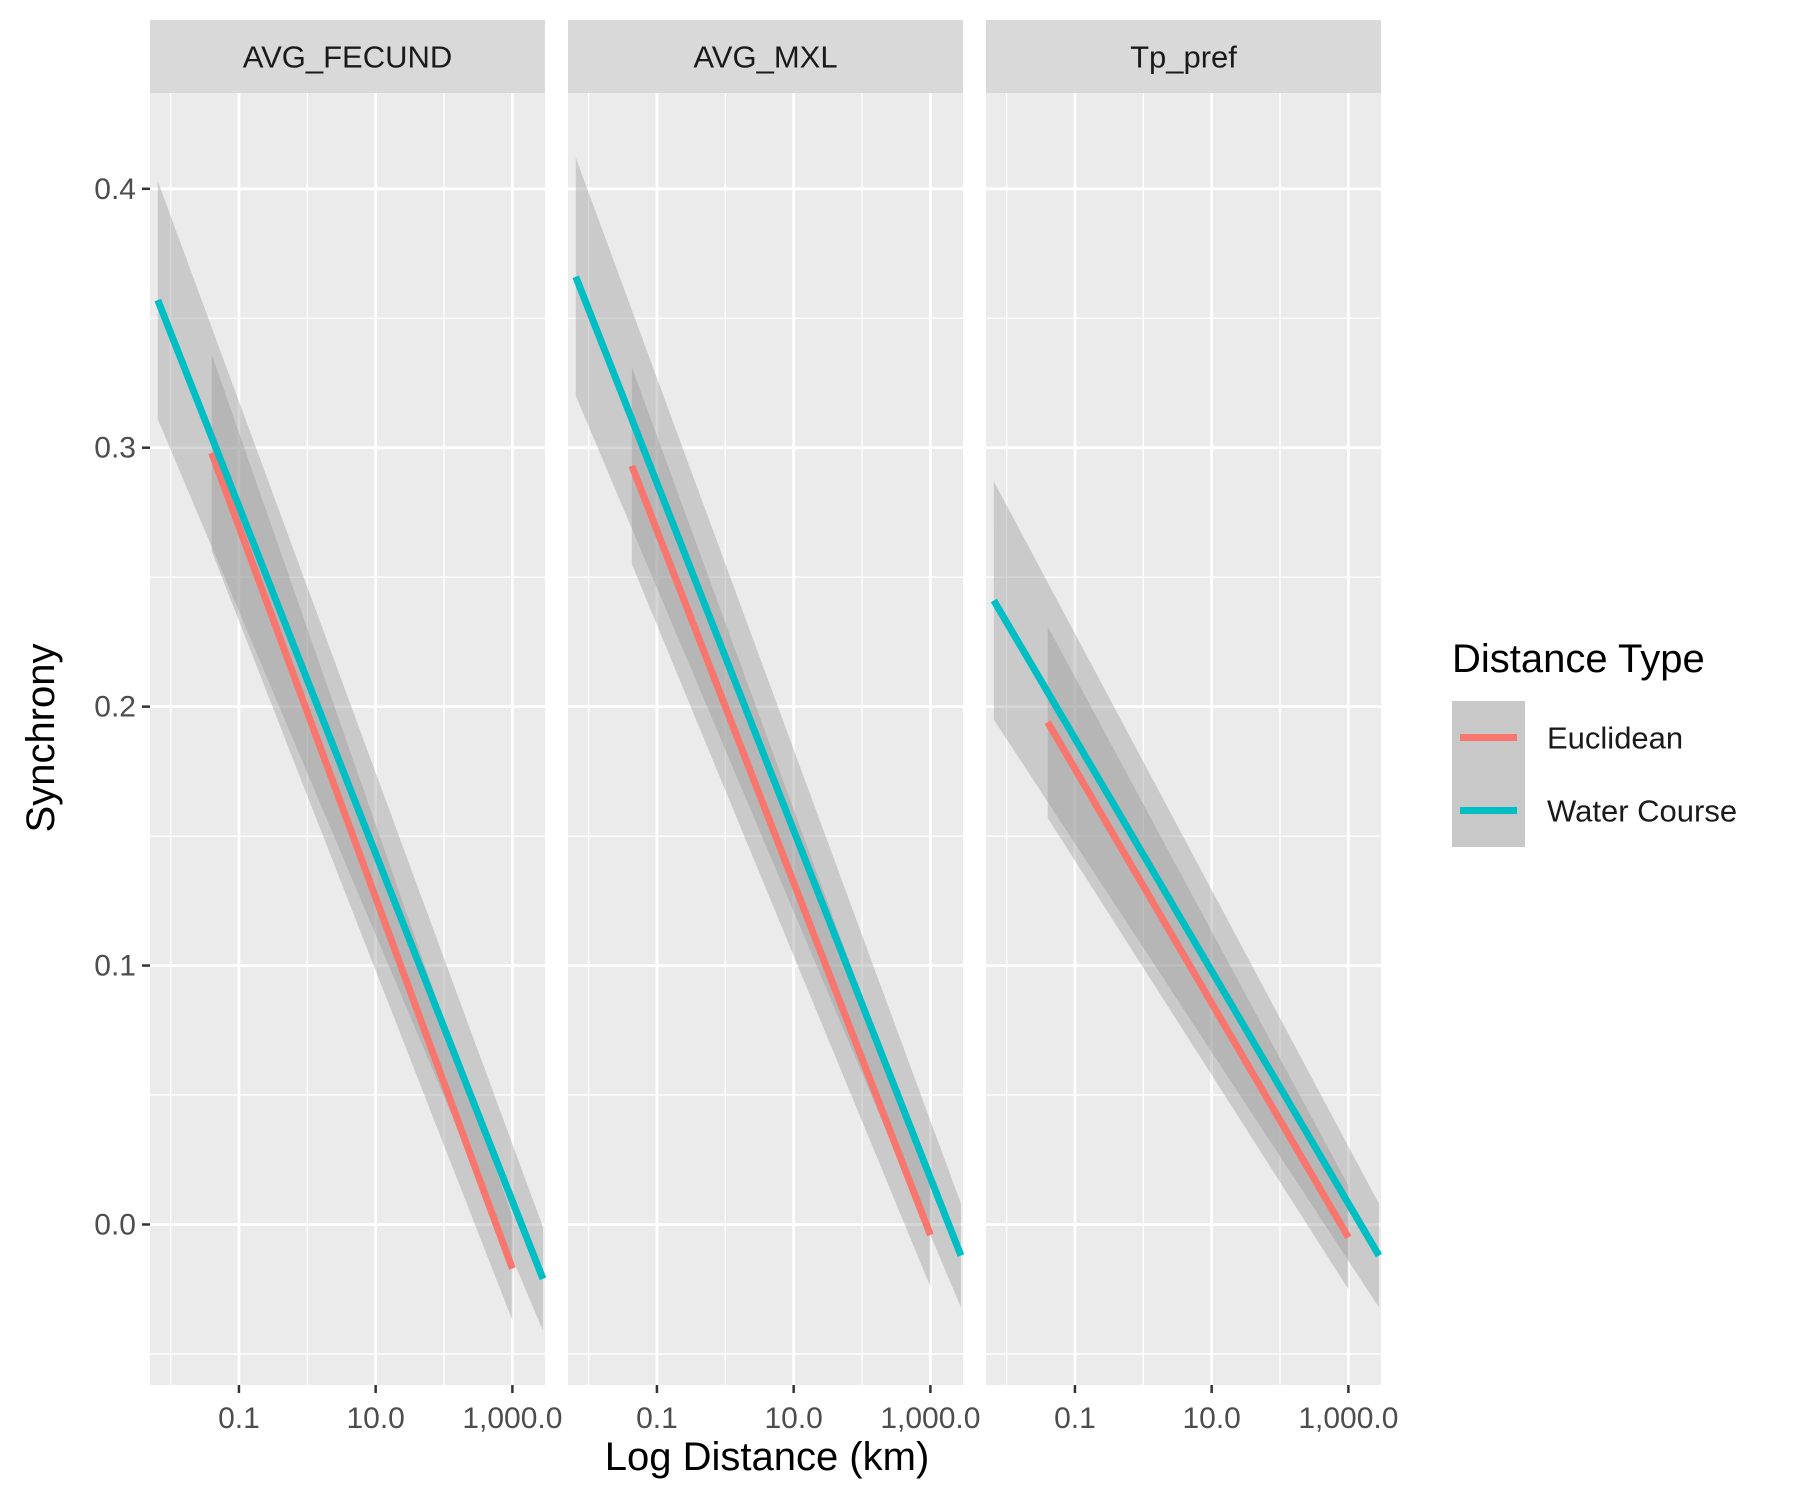 Image resolution: width=1800 pixels, height=1505 pixels. I want to click on legend-item: Euclidean, so click(1567, 737).